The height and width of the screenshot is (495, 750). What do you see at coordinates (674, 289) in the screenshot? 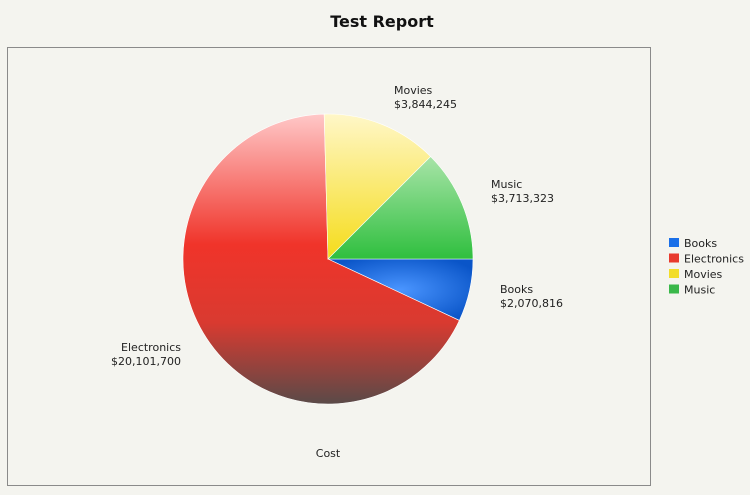
I see `legend-swatch-music` at bounding box center [674, 289].